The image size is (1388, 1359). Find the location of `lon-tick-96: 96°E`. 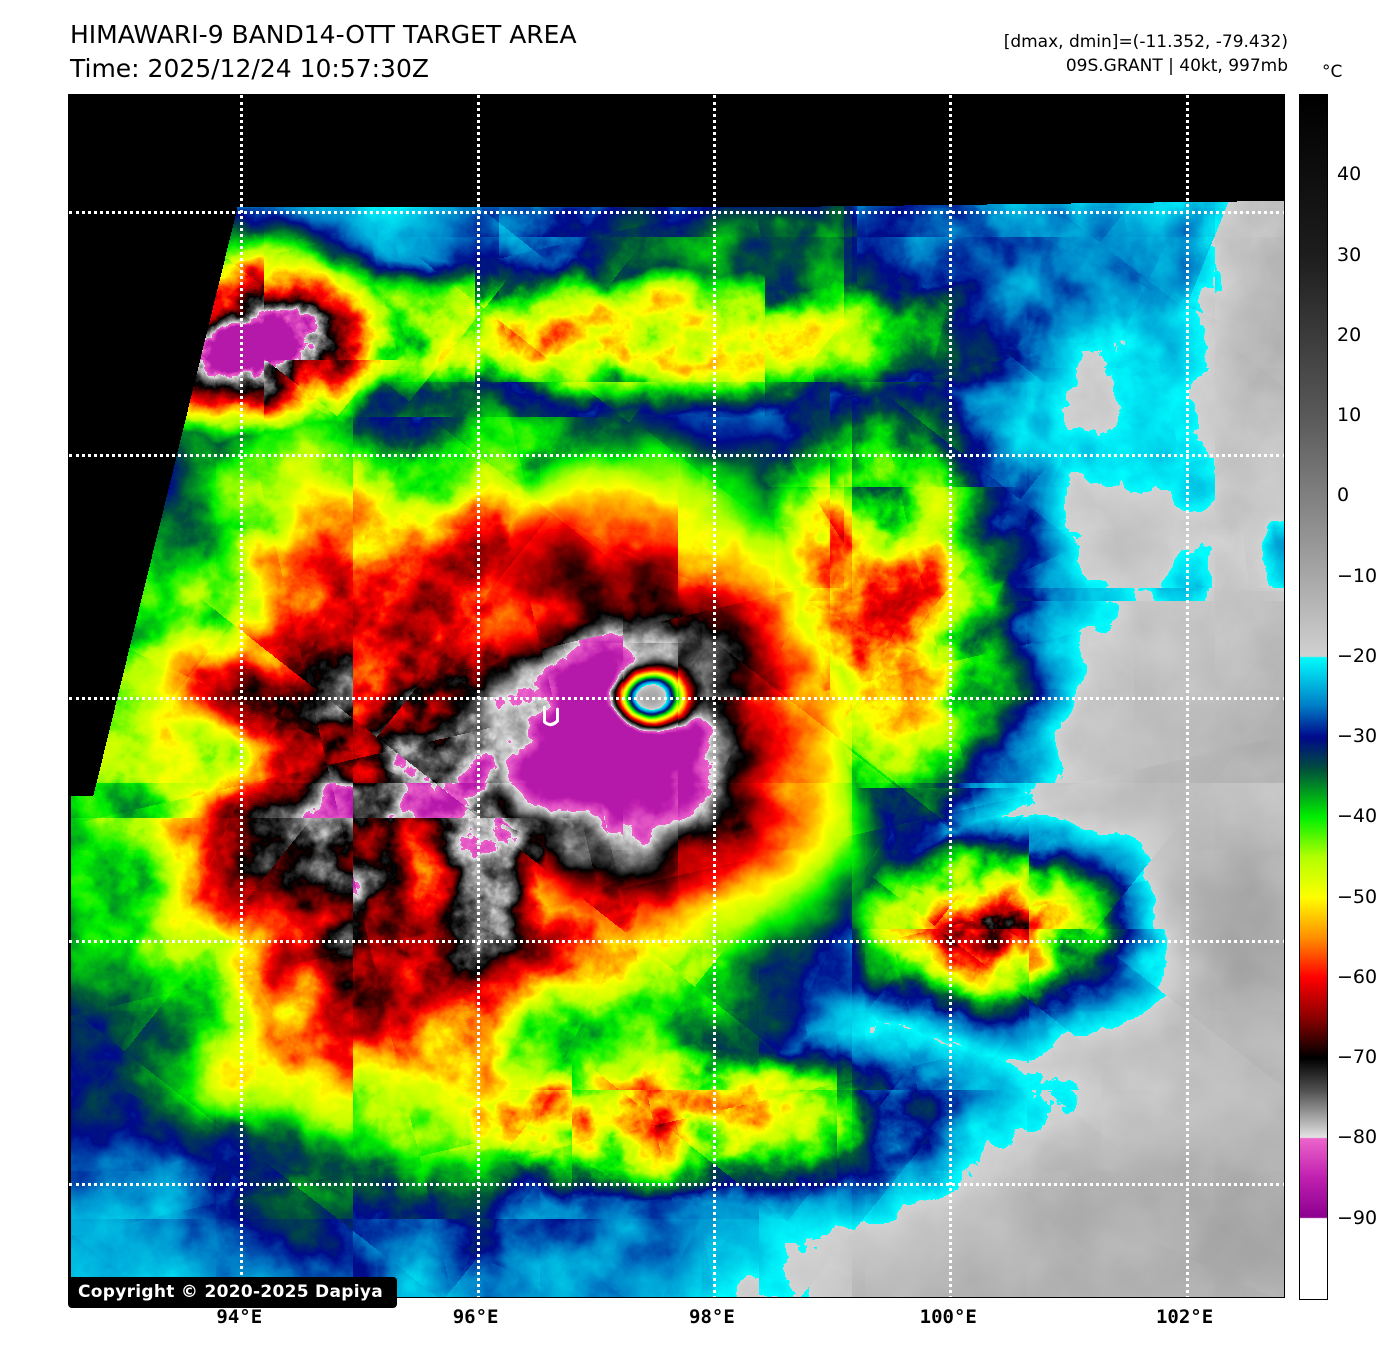

lon-tick-96: 96°E is located at coordinates (475, 1317).